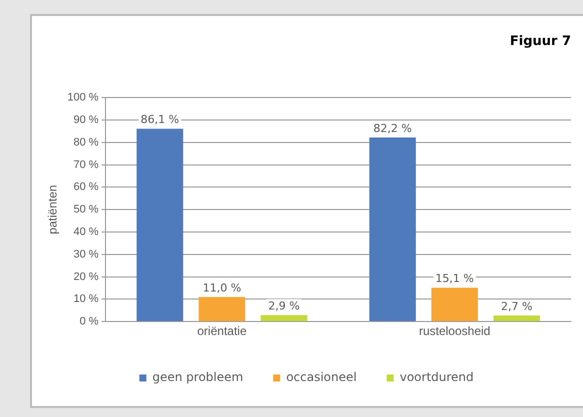  Describe the element at coordinates (53, 209) in the screenshot. I see `y-axis-title: patiënten` at that location.